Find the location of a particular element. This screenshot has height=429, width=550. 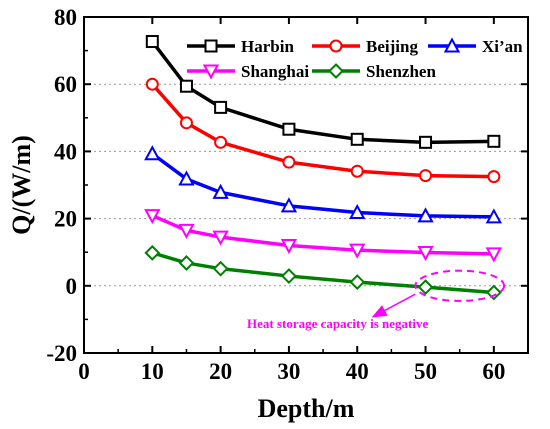

x-tick-label: 20 is located at coordinates (220, 371).